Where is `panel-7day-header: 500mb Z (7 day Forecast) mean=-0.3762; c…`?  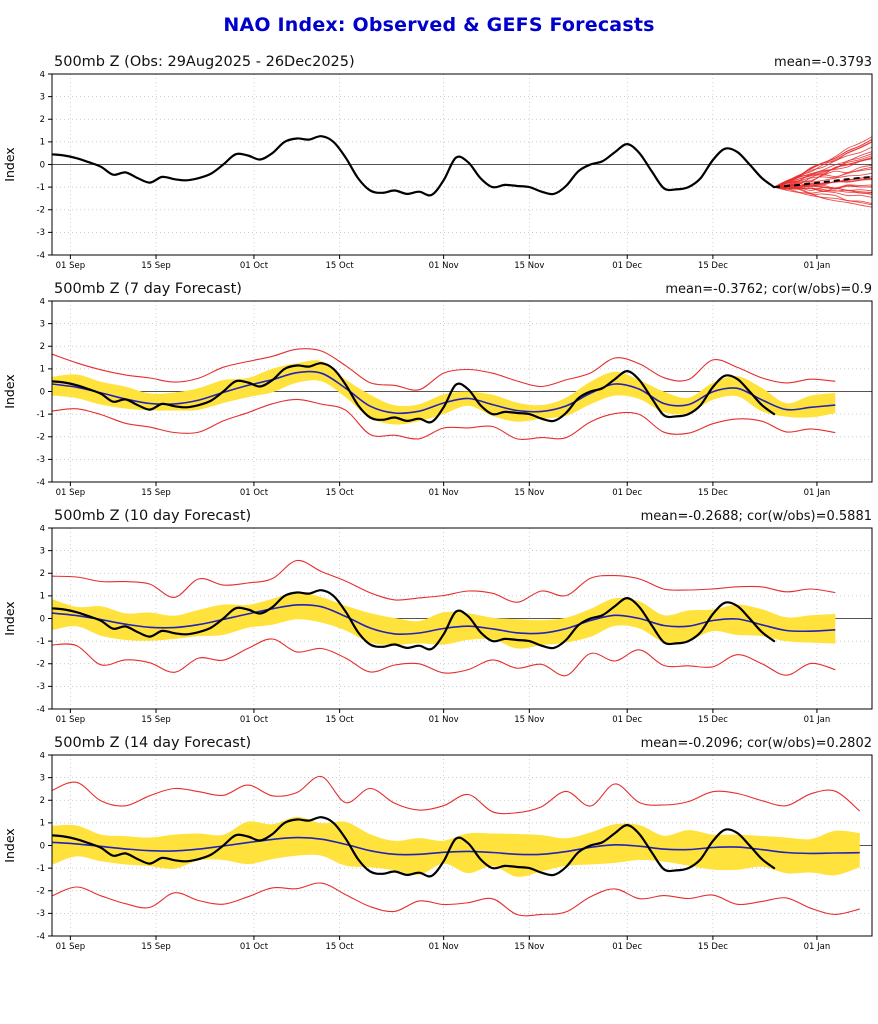
panel-7day-header: 500mb Z (7 day Forecast) mean=-0.3762; c… is located at coordinates (439, 289).